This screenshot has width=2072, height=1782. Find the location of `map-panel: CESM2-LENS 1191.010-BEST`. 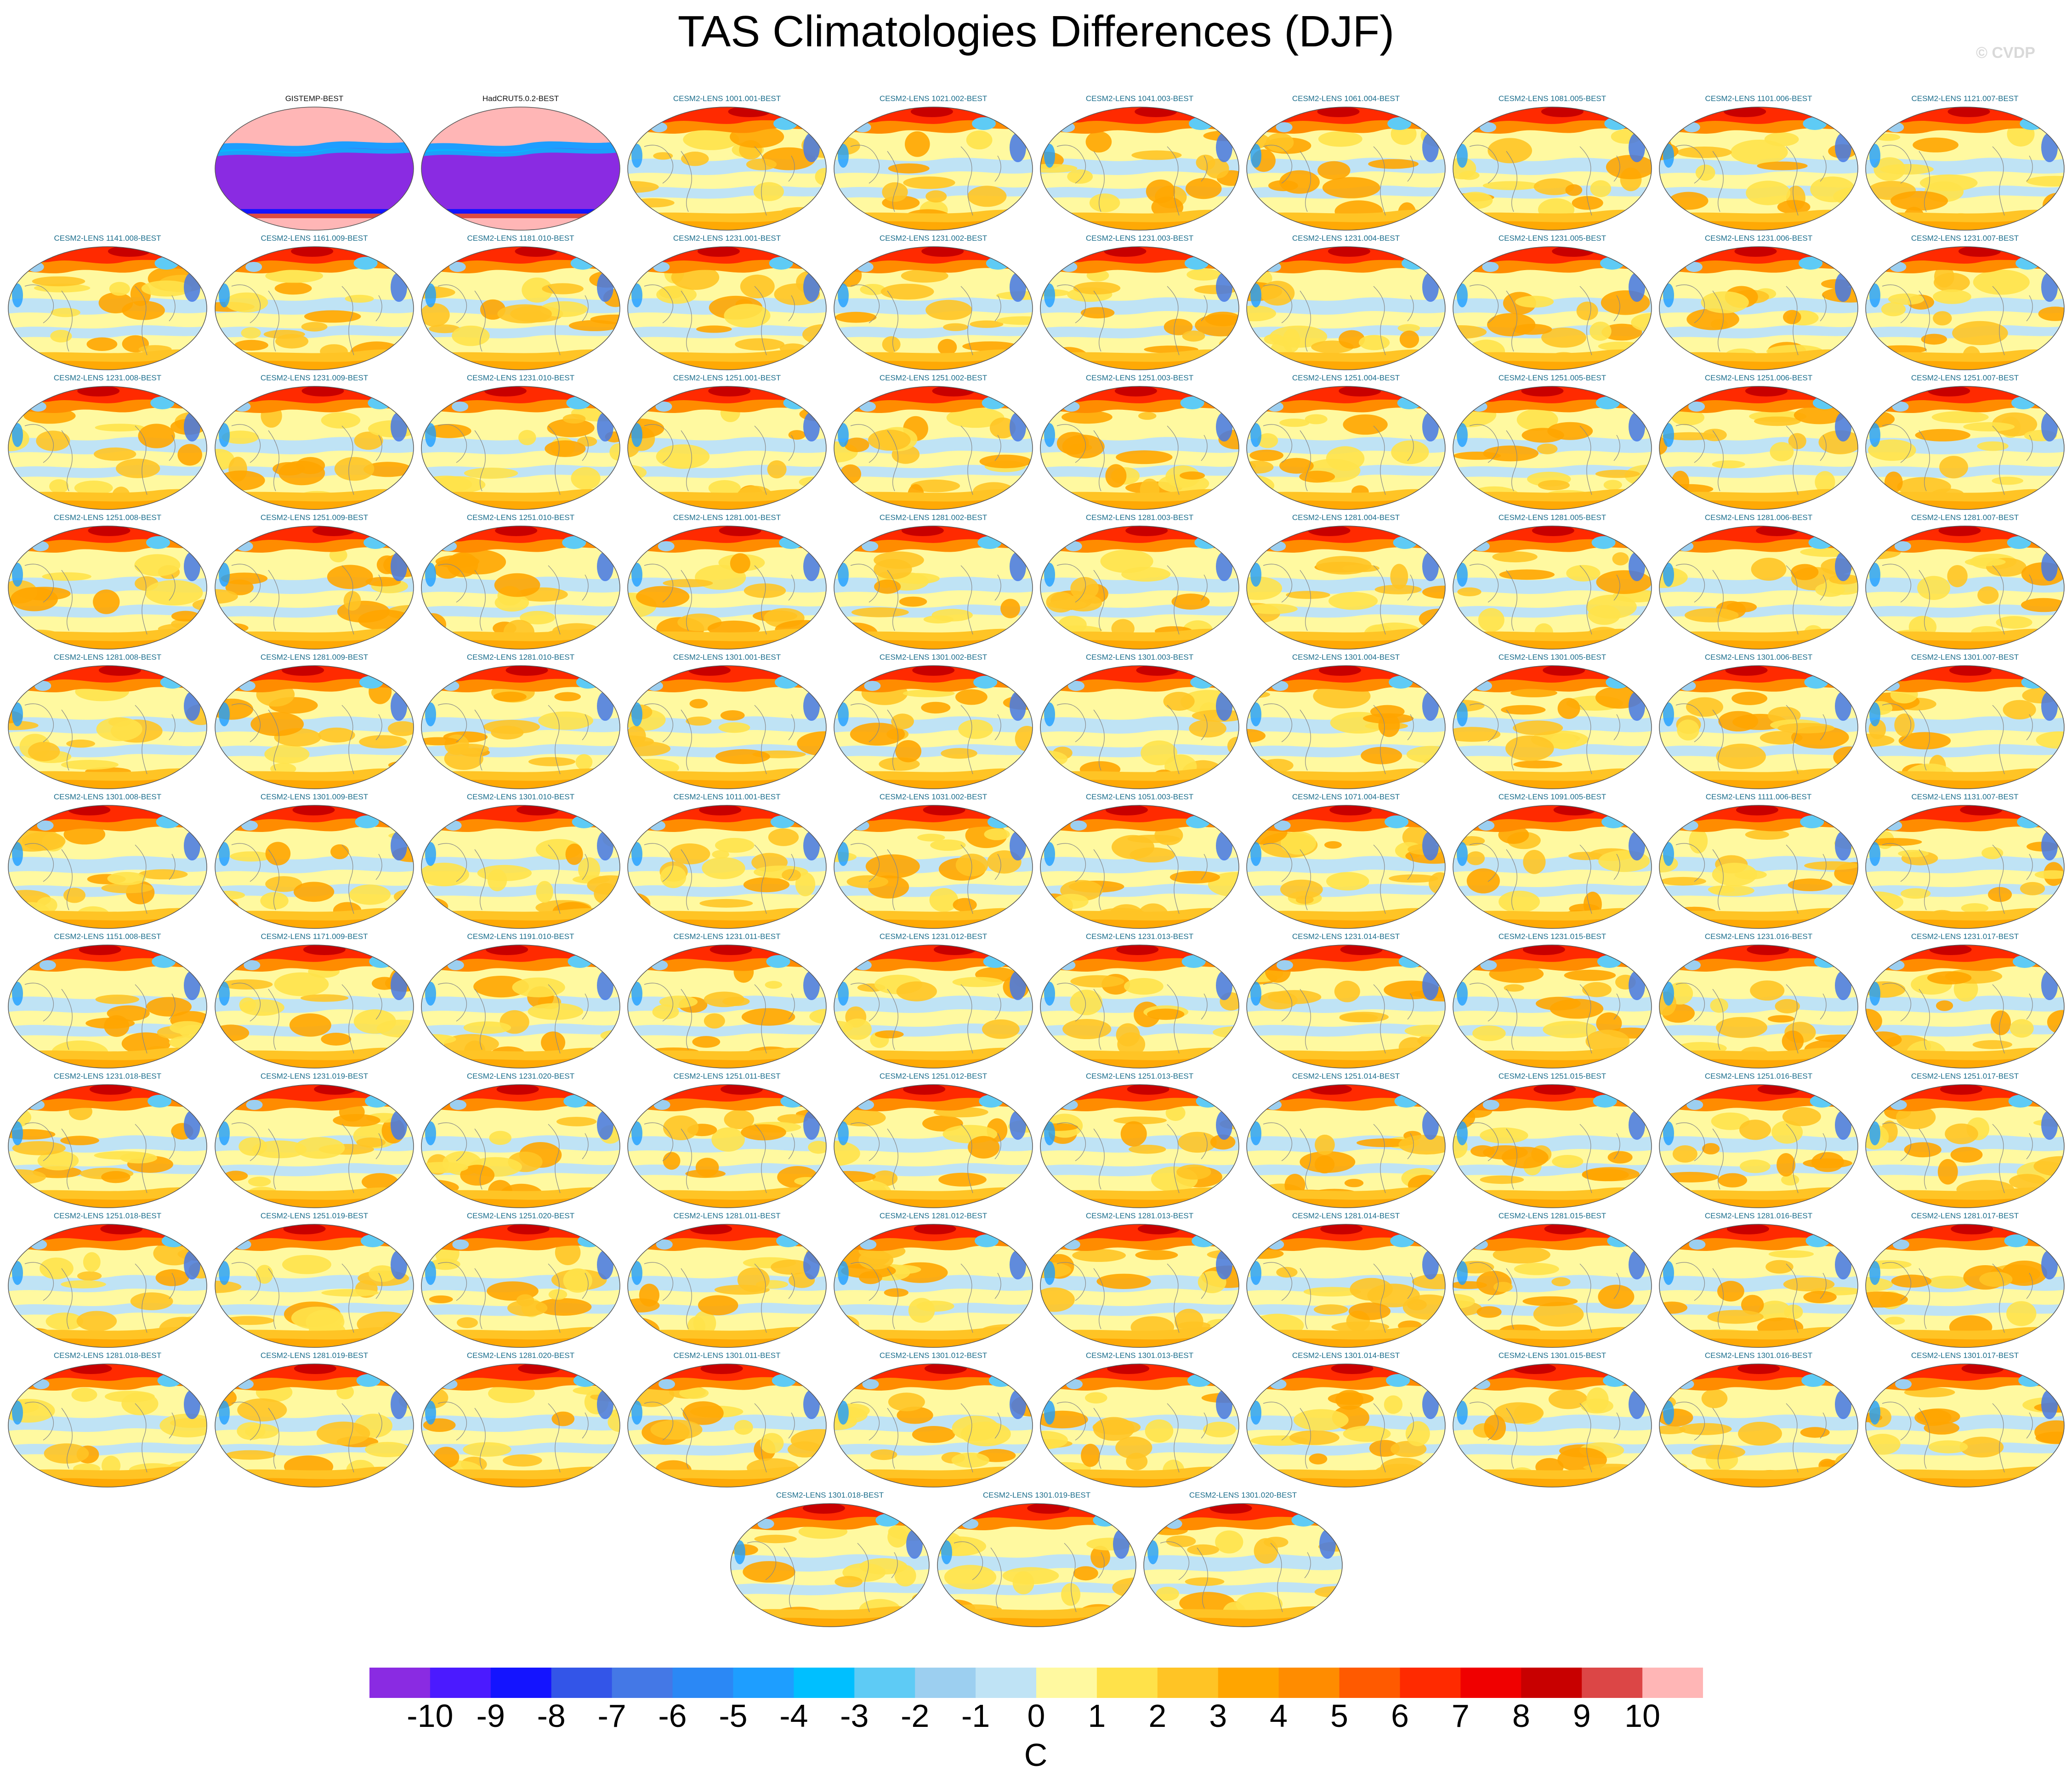

map-panel: CESM2-LENS 1191.010-BEST is located at coordinates (521, 1001).